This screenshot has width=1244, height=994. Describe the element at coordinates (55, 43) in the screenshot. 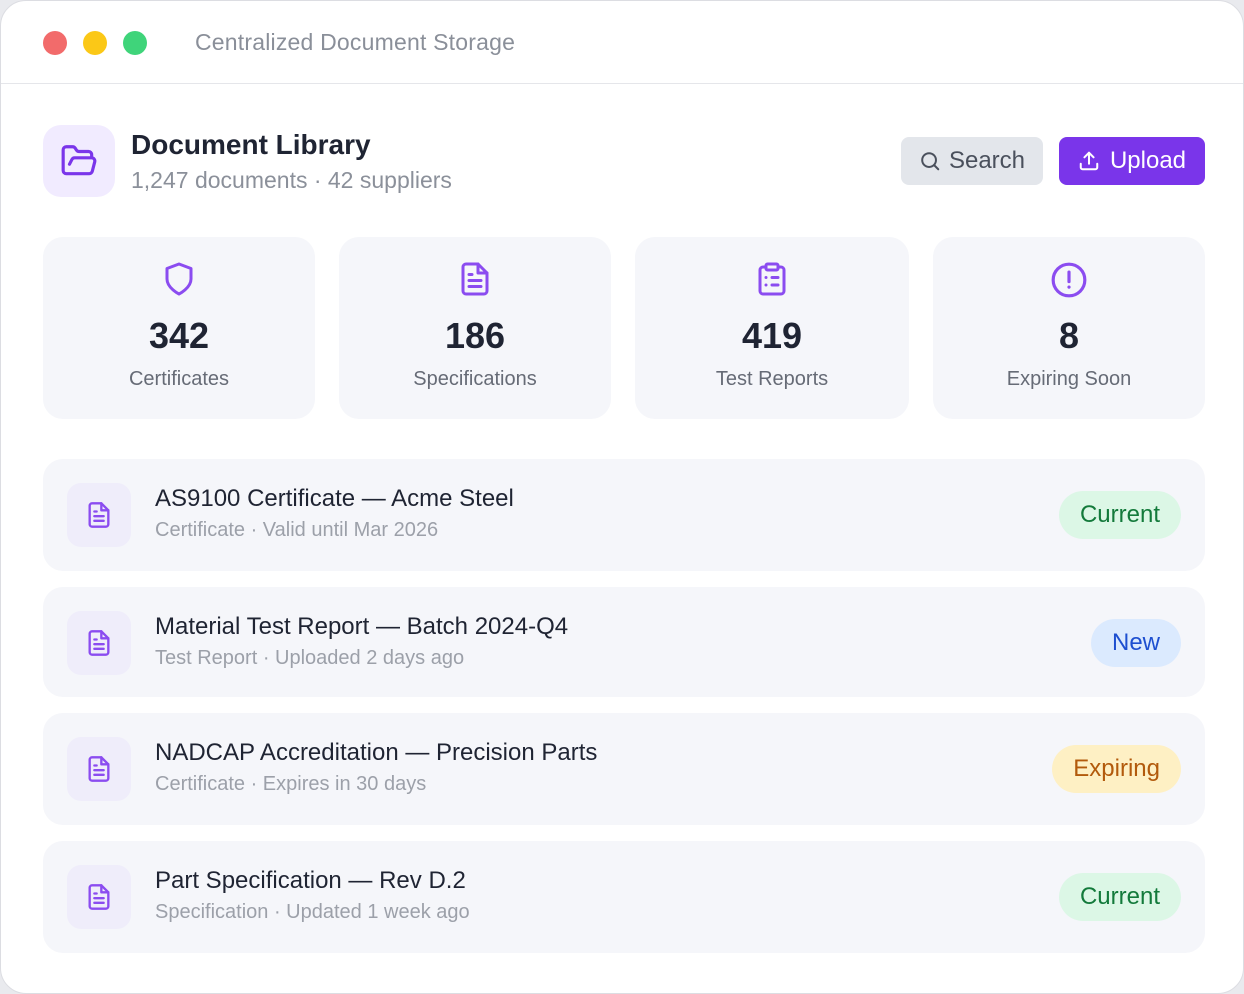

I see `close-window-button` at that location.